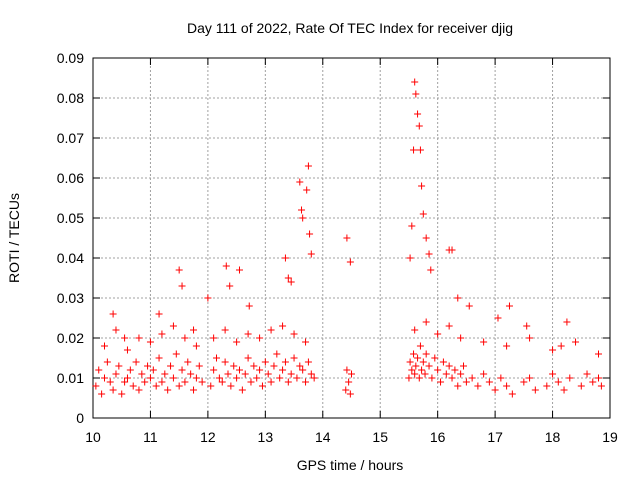  Describe the element at coordinates (70, 178) in the screenshot. I see `y-tick-label: 0.06` at that location.